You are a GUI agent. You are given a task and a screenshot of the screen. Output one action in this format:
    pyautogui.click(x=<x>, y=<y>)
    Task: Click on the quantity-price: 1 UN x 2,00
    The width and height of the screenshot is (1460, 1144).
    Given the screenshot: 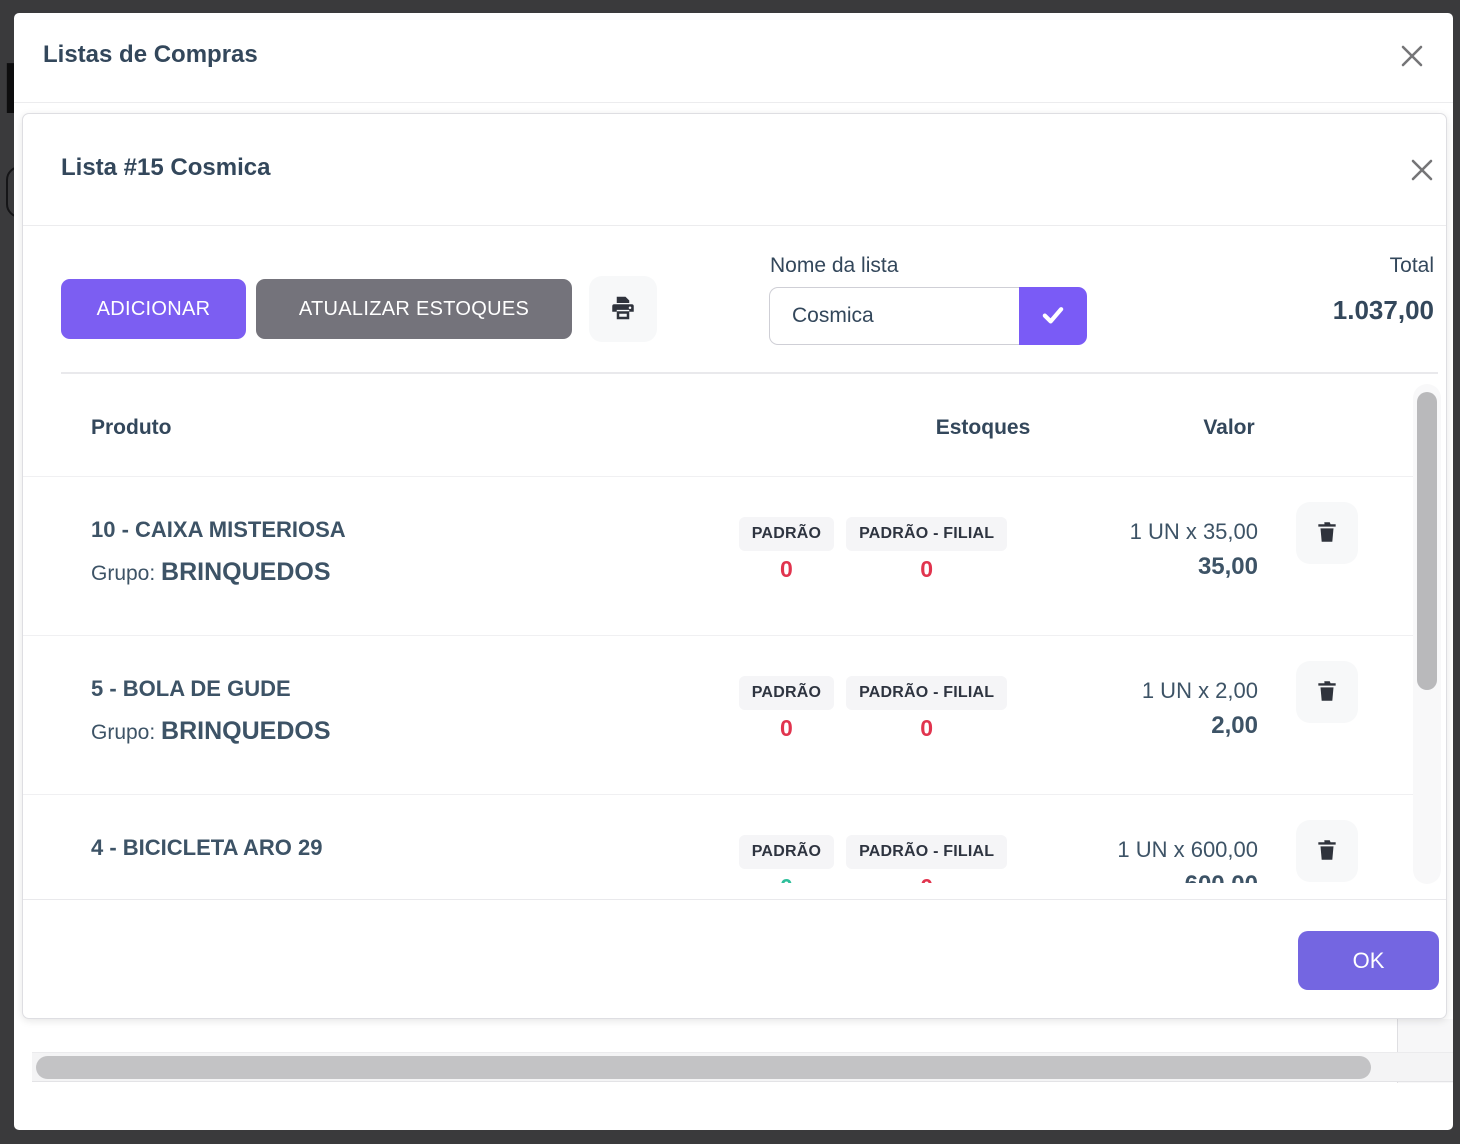 What is the action you would take?
    pyautogui.click(x=1199, y=690)
    